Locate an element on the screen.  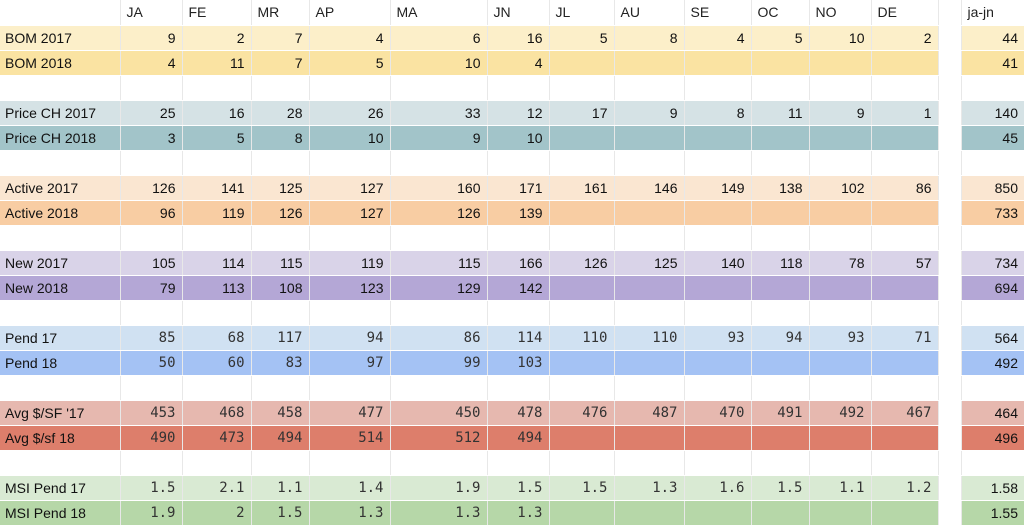
data-cell: 110 is located at coordinates (581, 338).